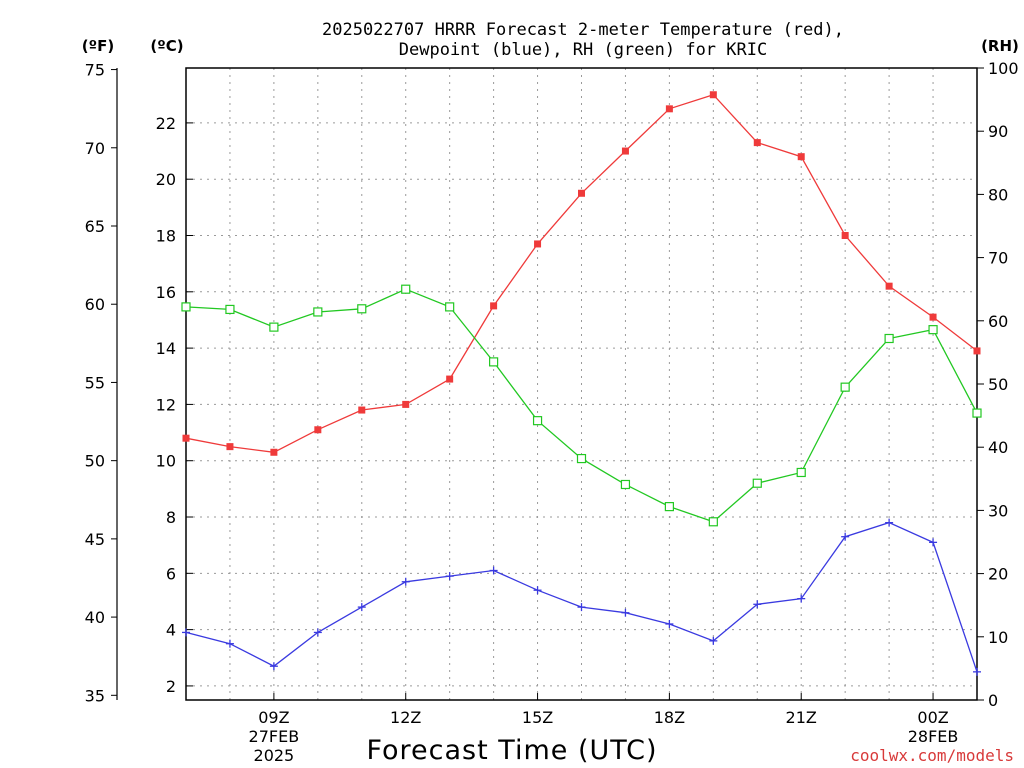 Image resolution: width=1024 pixels, height=768 pixels. What do you see at coordinates (273, 717) in the screenshot?
I see `x-tick-label: 09Z` at bounding box center [273, 717].